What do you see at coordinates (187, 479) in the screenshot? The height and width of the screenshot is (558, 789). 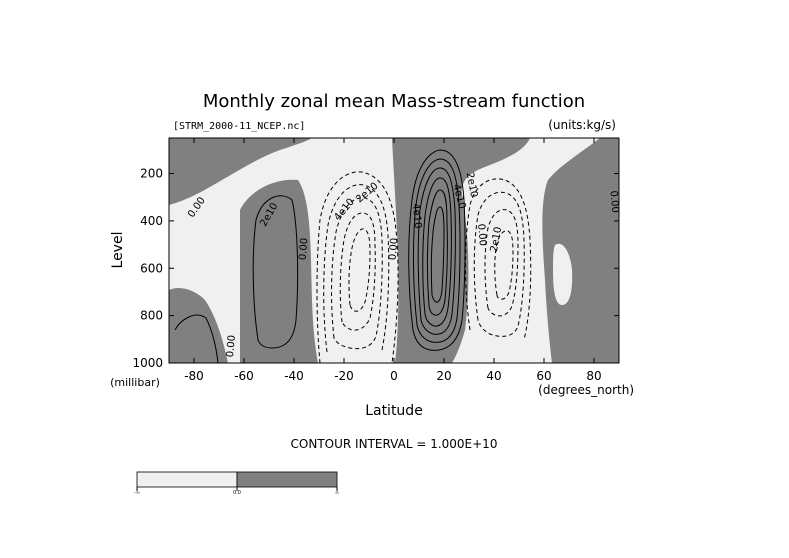 I see `colorbar-negative-swatch` at bounding box center [187, 479].